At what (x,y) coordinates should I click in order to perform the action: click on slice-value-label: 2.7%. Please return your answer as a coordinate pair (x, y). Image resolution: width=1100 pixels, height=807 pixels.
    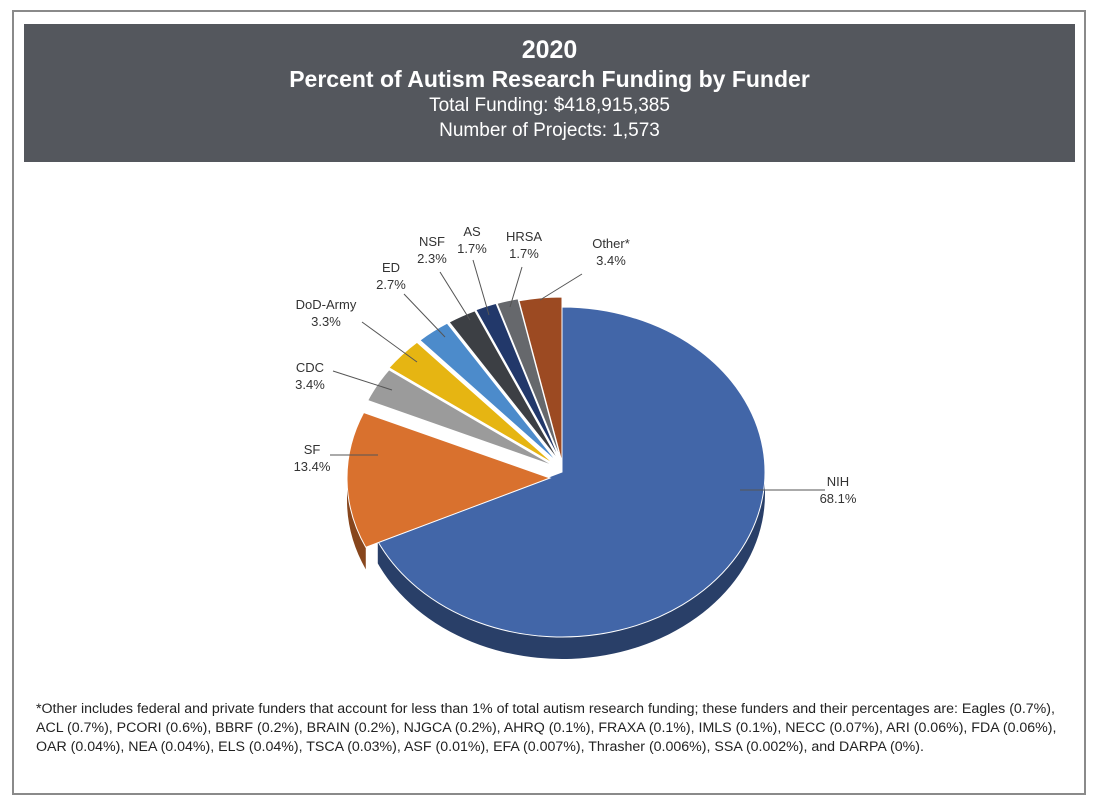
    Looking at the image, I should click on (391, 284).